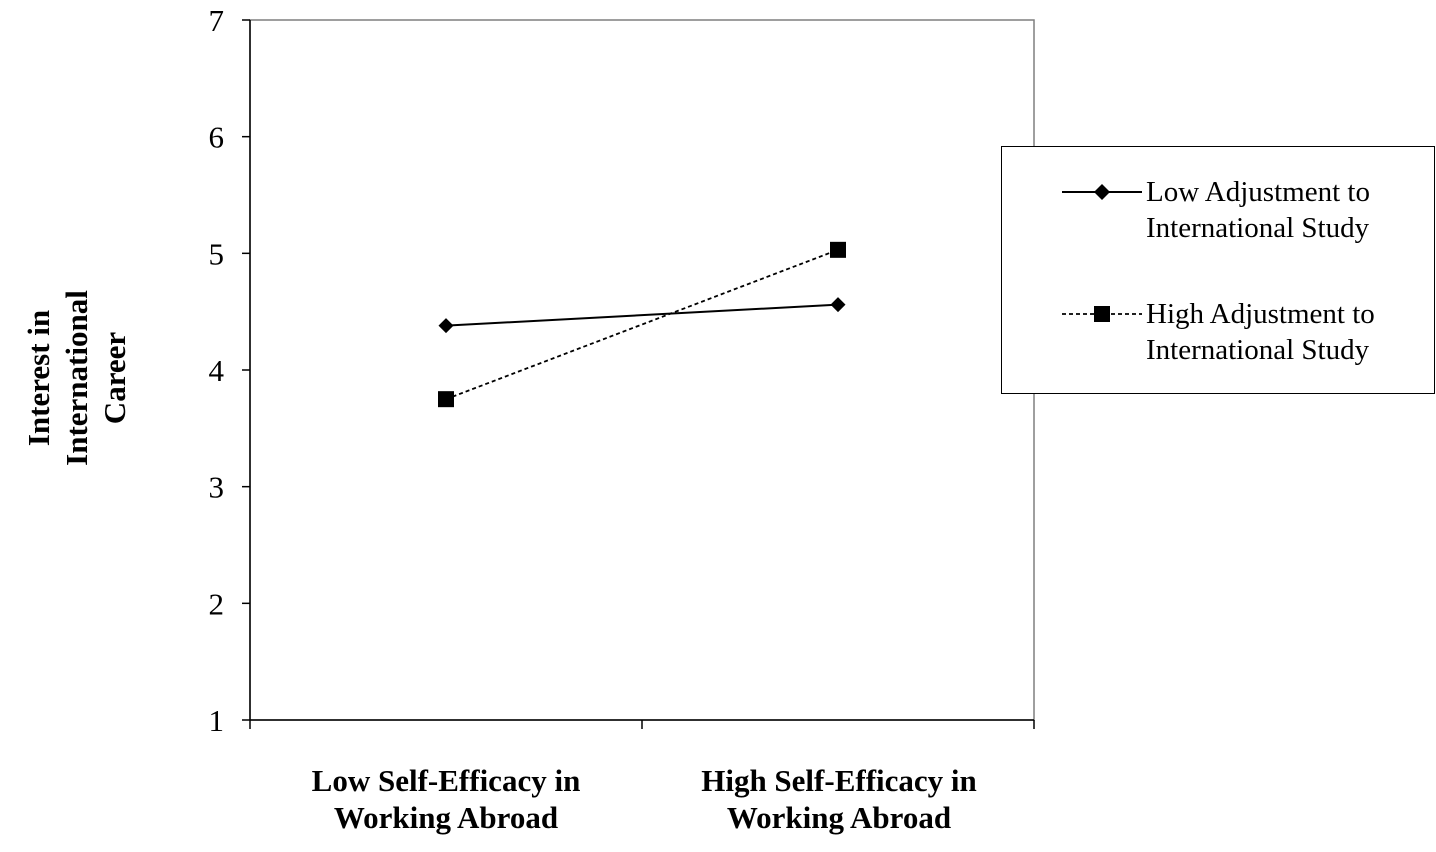  I want to click on diamond-marker-icon, so click(1102, 192).